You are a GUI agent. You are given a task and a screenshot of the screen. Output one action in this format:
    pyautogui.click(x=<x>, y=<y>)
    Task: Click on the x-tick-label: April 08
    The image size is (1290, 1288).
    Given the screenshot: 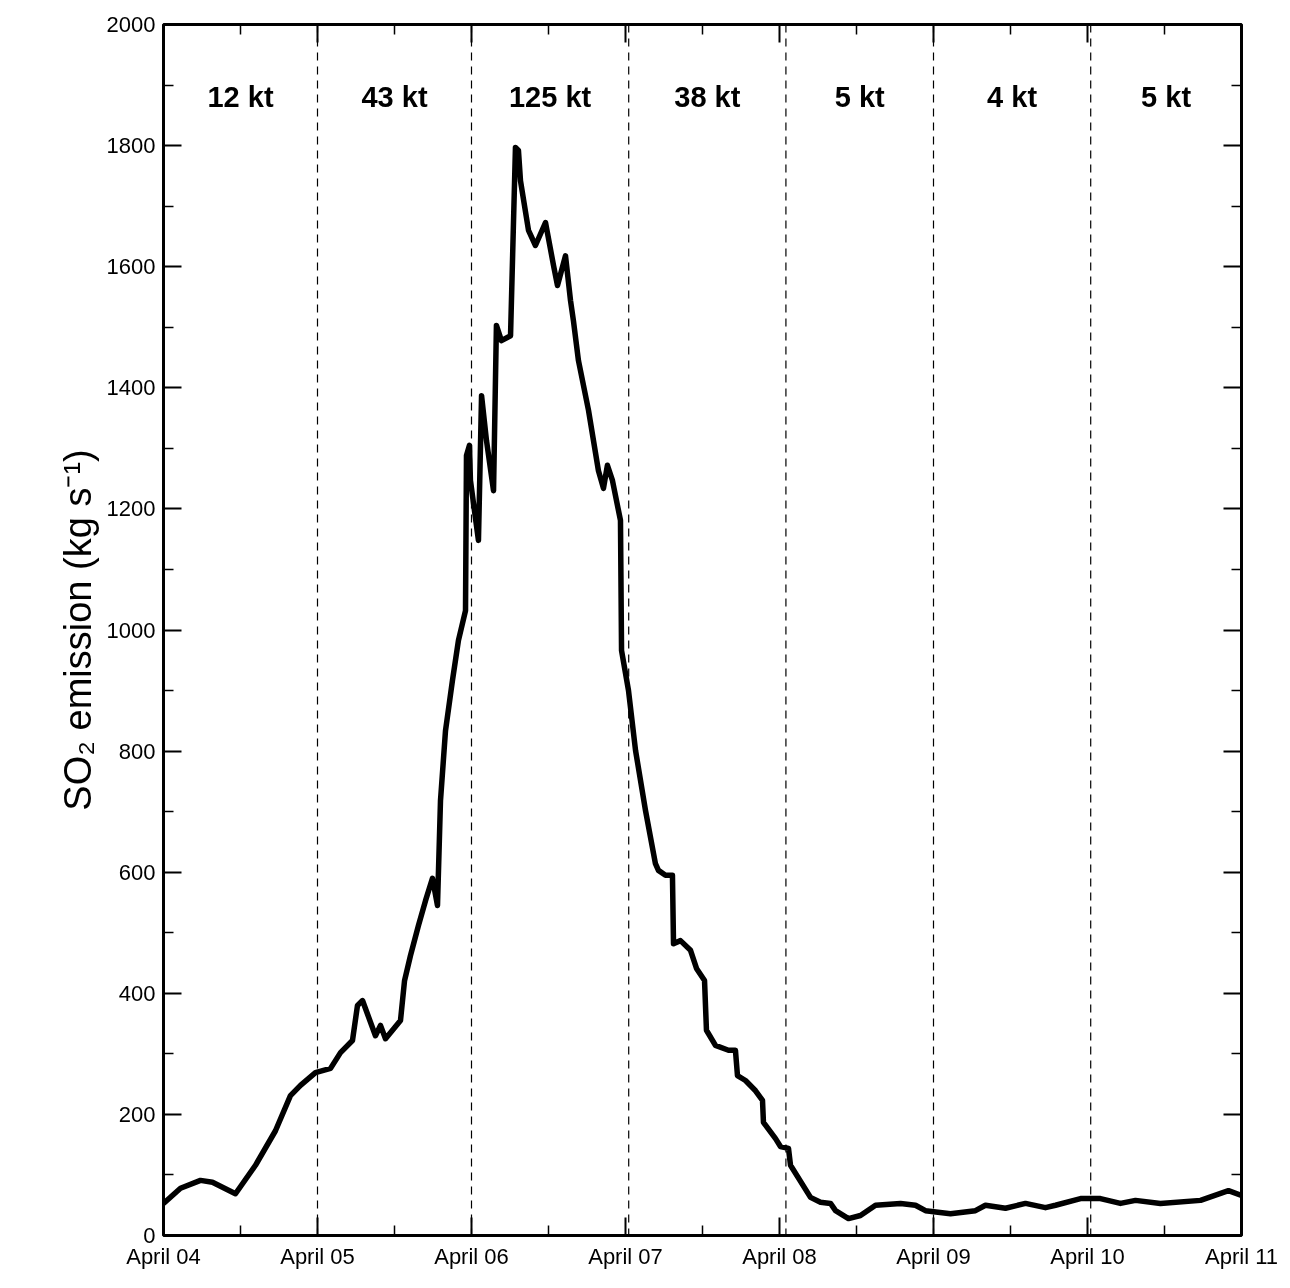 What is the action you would take?
    pyautogui.click(x=779, y=1256)
    